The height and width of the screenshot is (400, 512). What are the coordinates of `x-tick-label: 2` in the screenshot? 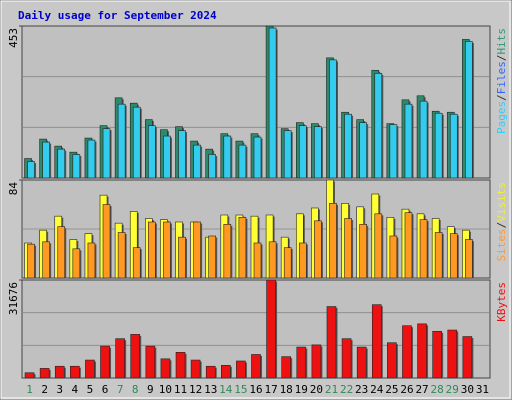 It's located at (44, 389).